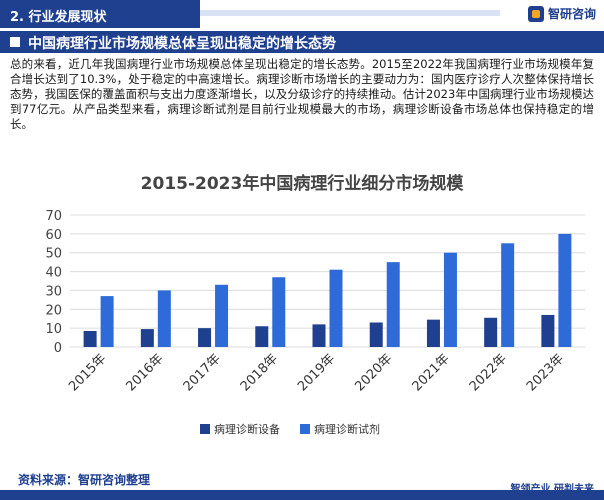 Image resolution: width=604 pixels, height=500 pixels. I want to click on footer: 资料来源：智研咨询整理 智领产业 研判未来, so click(302, 483).